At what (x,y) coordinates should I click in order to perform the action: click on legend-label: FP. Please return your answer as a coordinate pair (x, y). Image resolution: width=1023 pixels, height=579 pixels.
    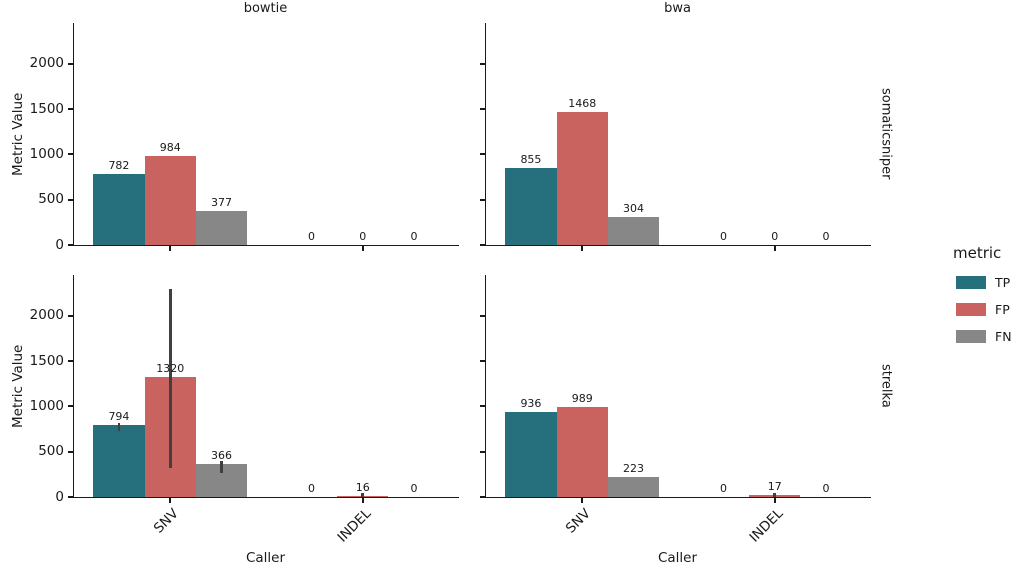
    Looking at the image, I should click on (1002, 309).